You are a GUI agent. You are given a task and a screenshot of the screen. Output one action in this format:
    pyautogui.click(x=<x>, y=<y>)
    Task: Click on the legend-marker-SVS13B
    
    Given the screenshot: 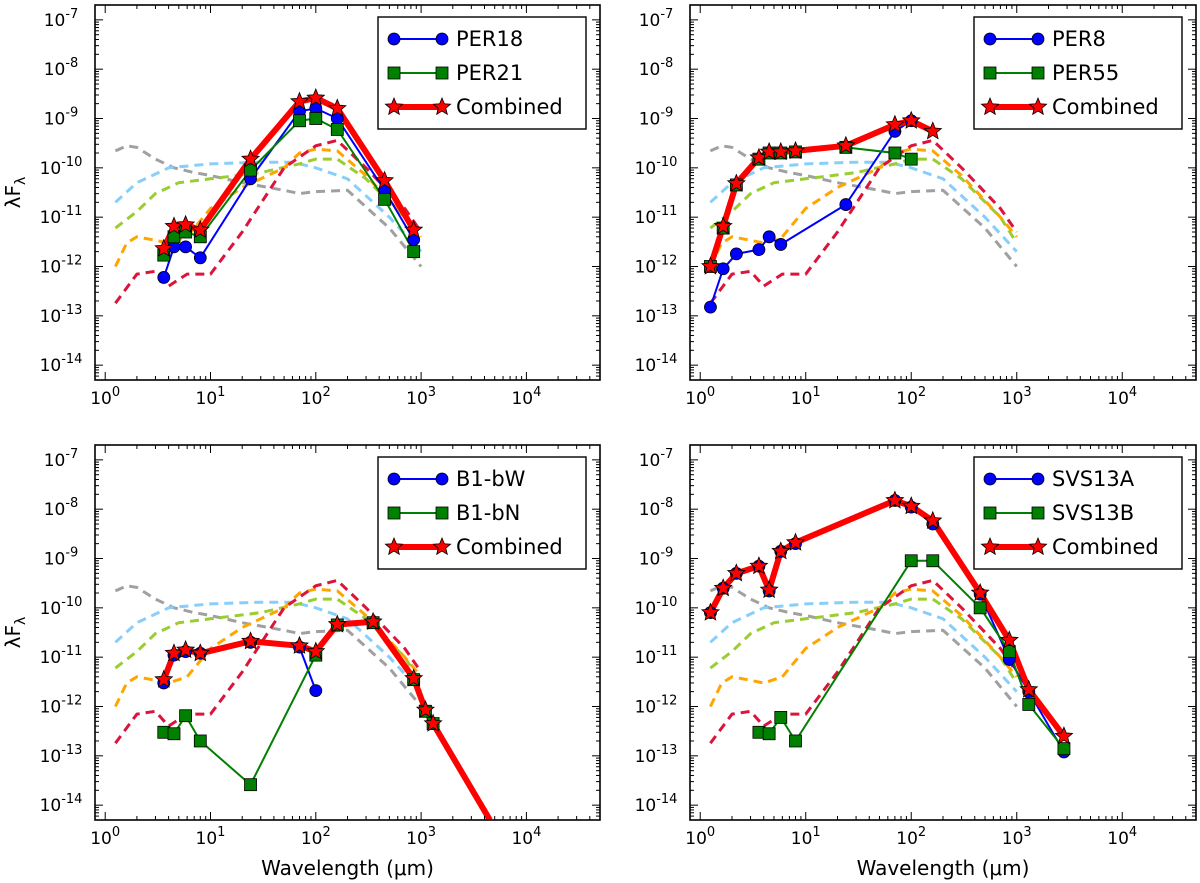 What is the action you would take?
    pyautogui.click(x=990, y=513)
    